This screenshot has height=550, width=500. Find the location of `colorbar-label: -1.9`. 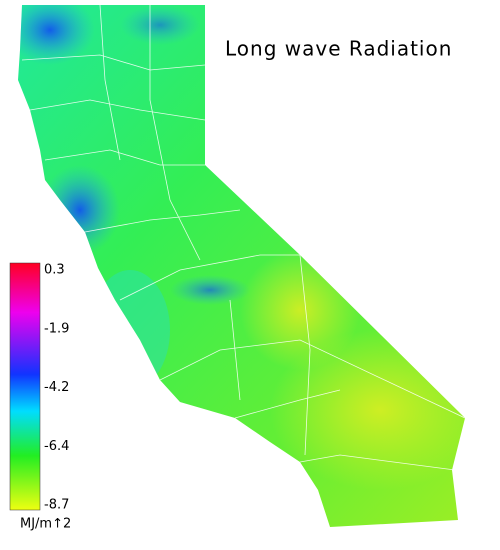

colorbar-label: -1.9 is located at coordinates (56, 328).